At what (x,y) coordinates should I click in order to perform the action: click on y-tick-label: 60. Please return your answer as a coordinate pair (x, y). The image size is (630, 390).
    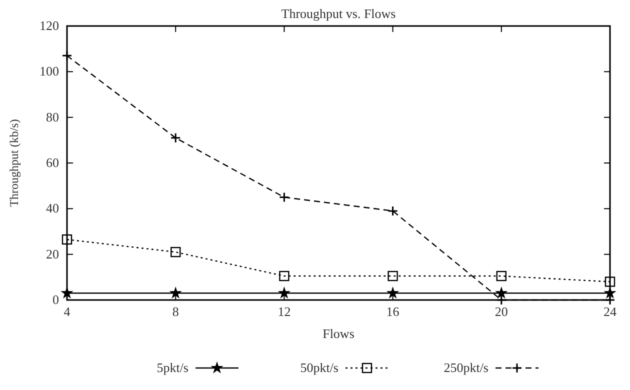
    Looking at the image, I should click on (52, 162).